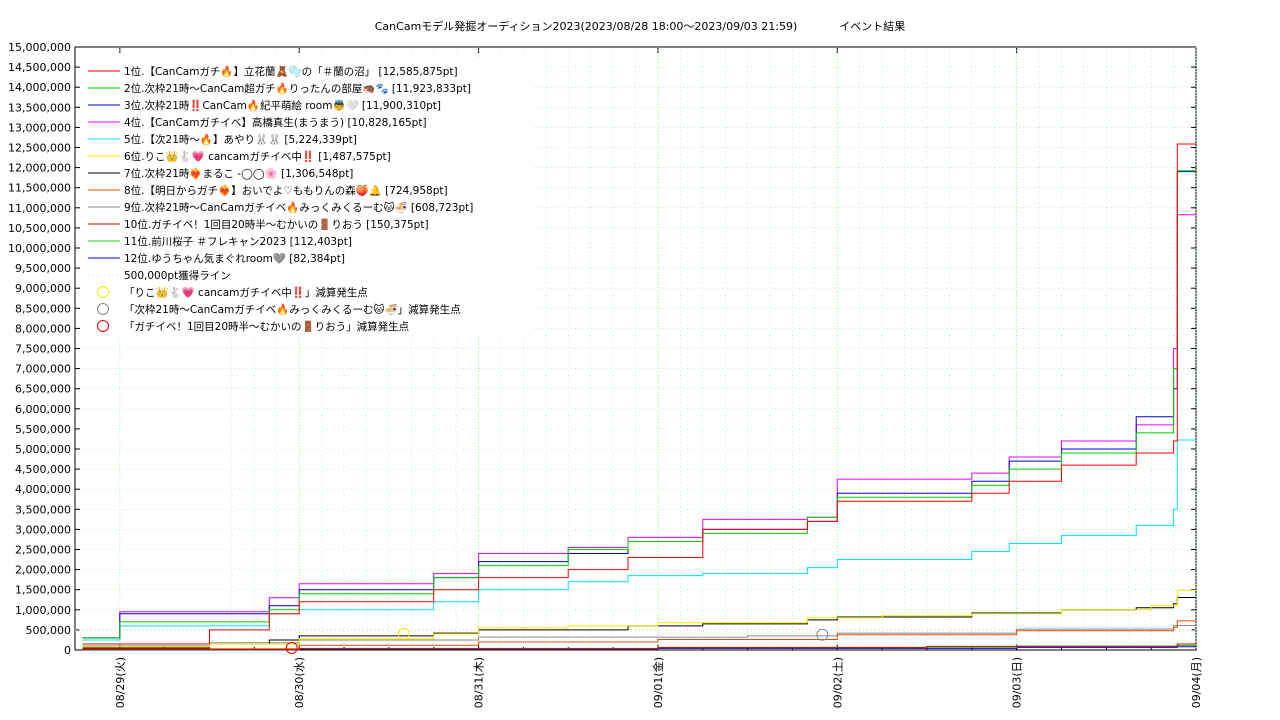 The width and height of the screenshot is (1280, 720). Describe the element at coordinates (39, 107) in the screenshot. I see `y-tick-label: 13,500,000` at that location.